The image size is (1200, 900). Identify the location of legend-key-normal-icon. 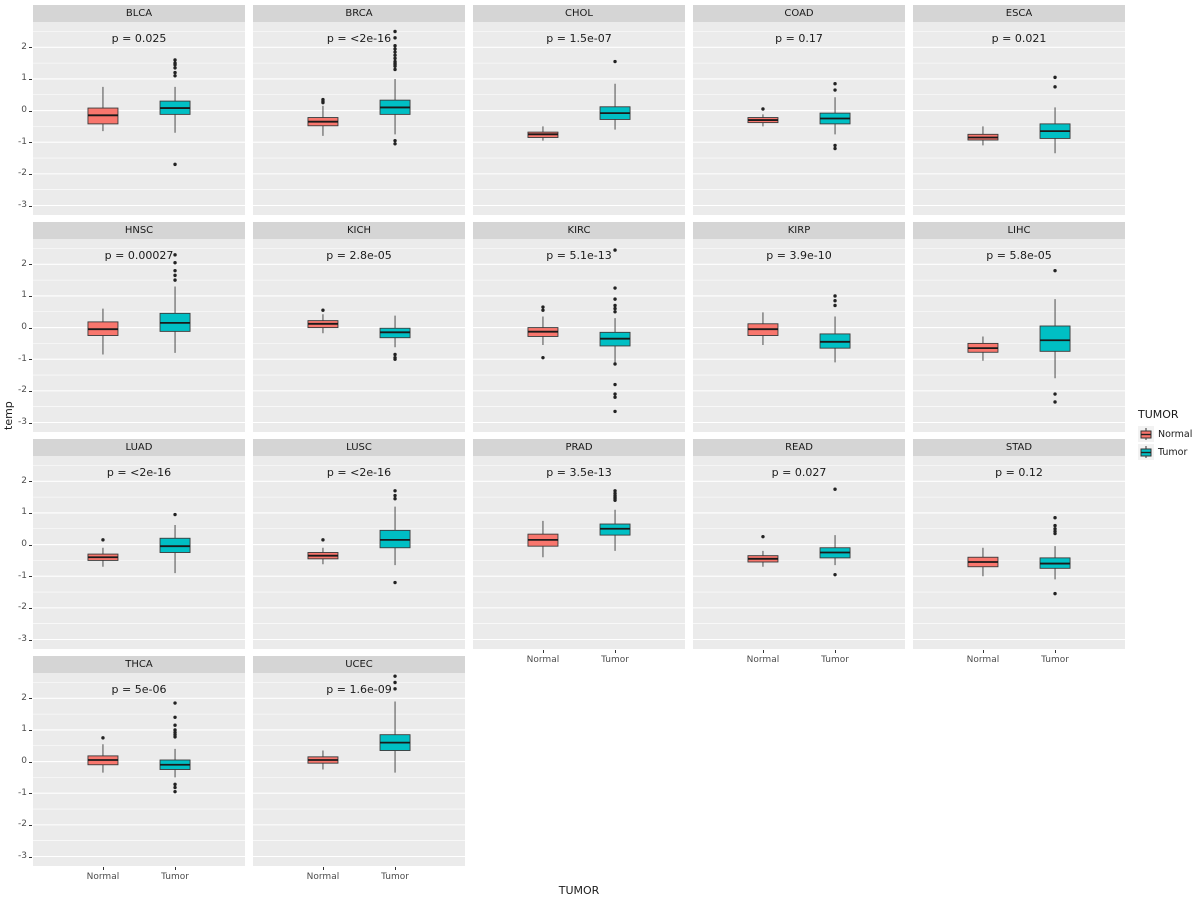
(1146, 434).